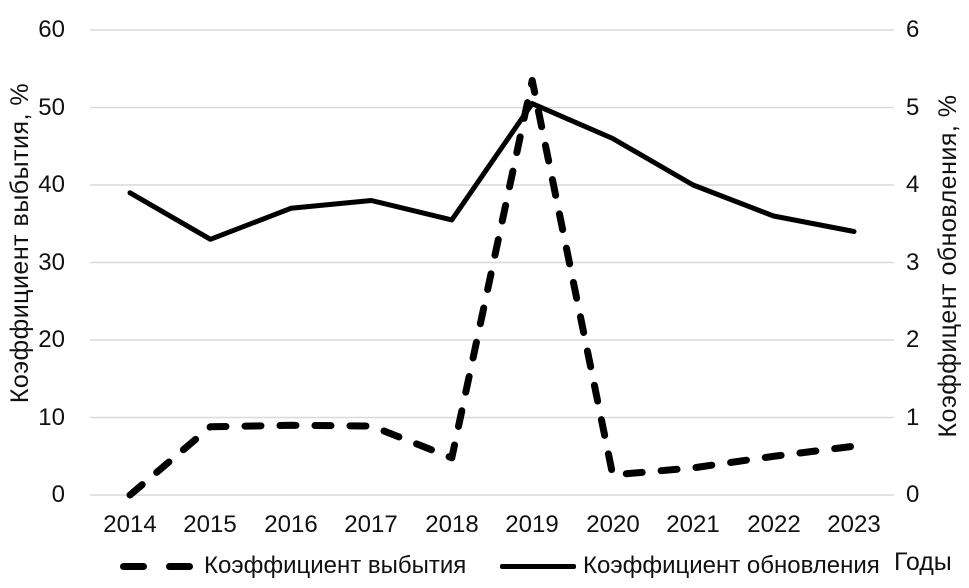 Image resolution: width=969 pixels, height=588 pixels. I want to click on x-axis-tick: 2014, so click(130, 524).